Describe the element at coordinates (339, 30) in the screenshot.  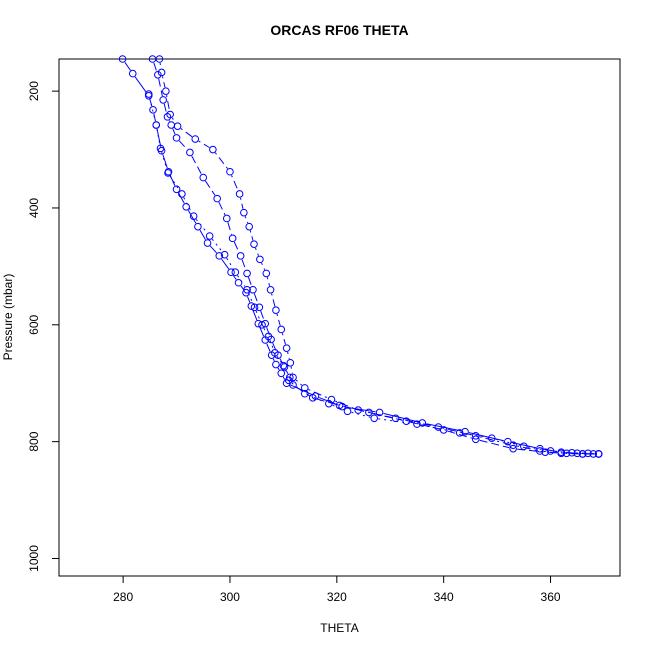
I see `chart-title: ORCAS RF06 THETA` at that location.